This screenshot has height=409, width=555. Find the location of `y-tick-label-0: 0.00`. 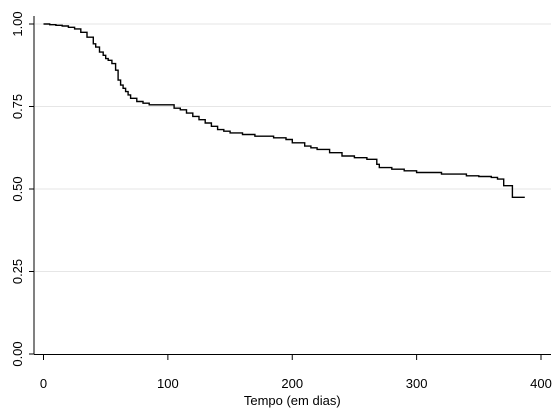

y-tick-label-0: 0.00 is located at coordinates (17, 353).